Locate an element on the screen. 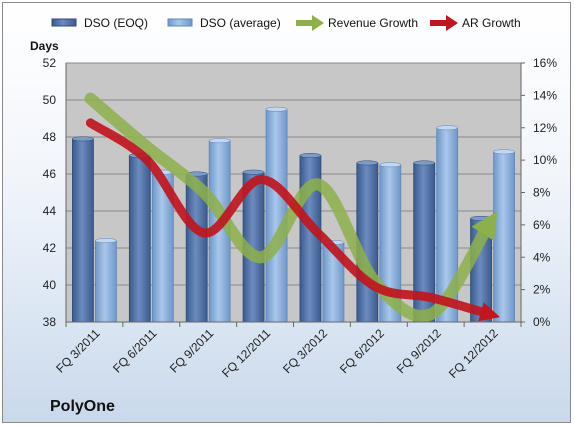 This screenshot has width=575, height=427. y2-tick-label: 0% is located at coordinates (542, 322).